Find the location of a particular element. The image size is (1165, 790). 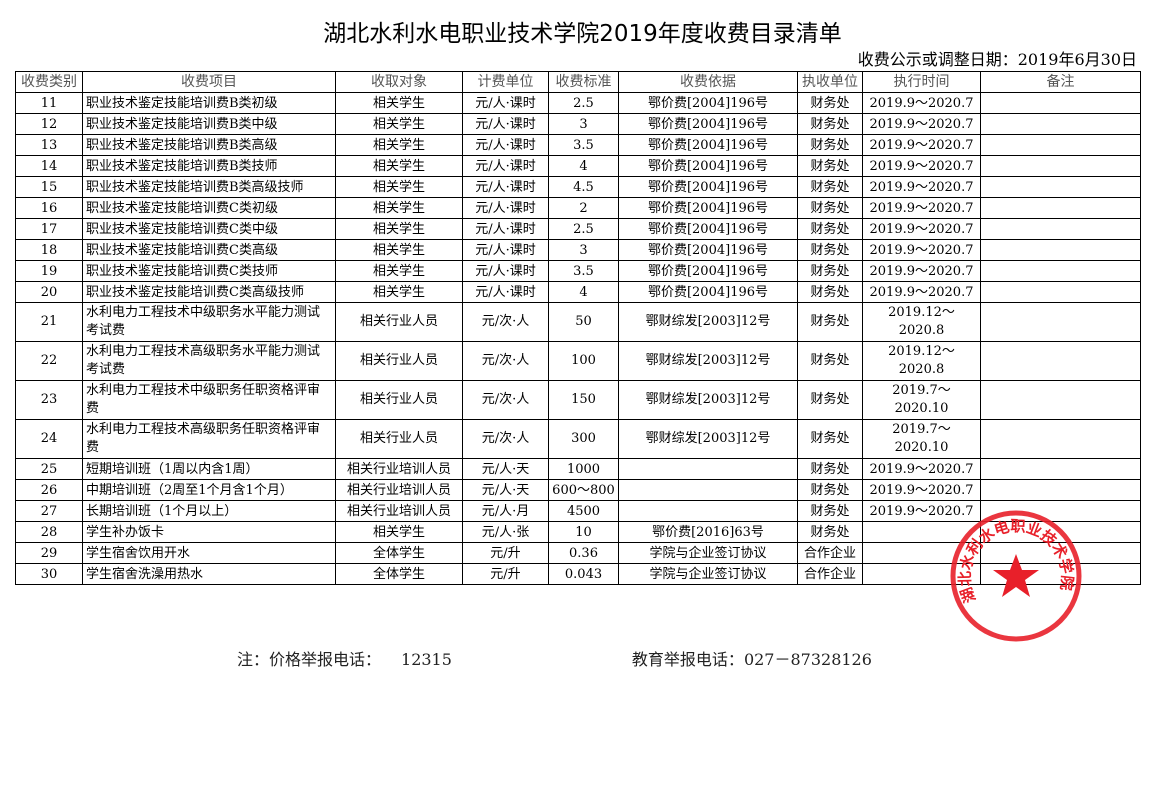

report-note: 注：价格举报电话： 12315 教育举报电话：027－87328126 is located at coordinates (564, 658).